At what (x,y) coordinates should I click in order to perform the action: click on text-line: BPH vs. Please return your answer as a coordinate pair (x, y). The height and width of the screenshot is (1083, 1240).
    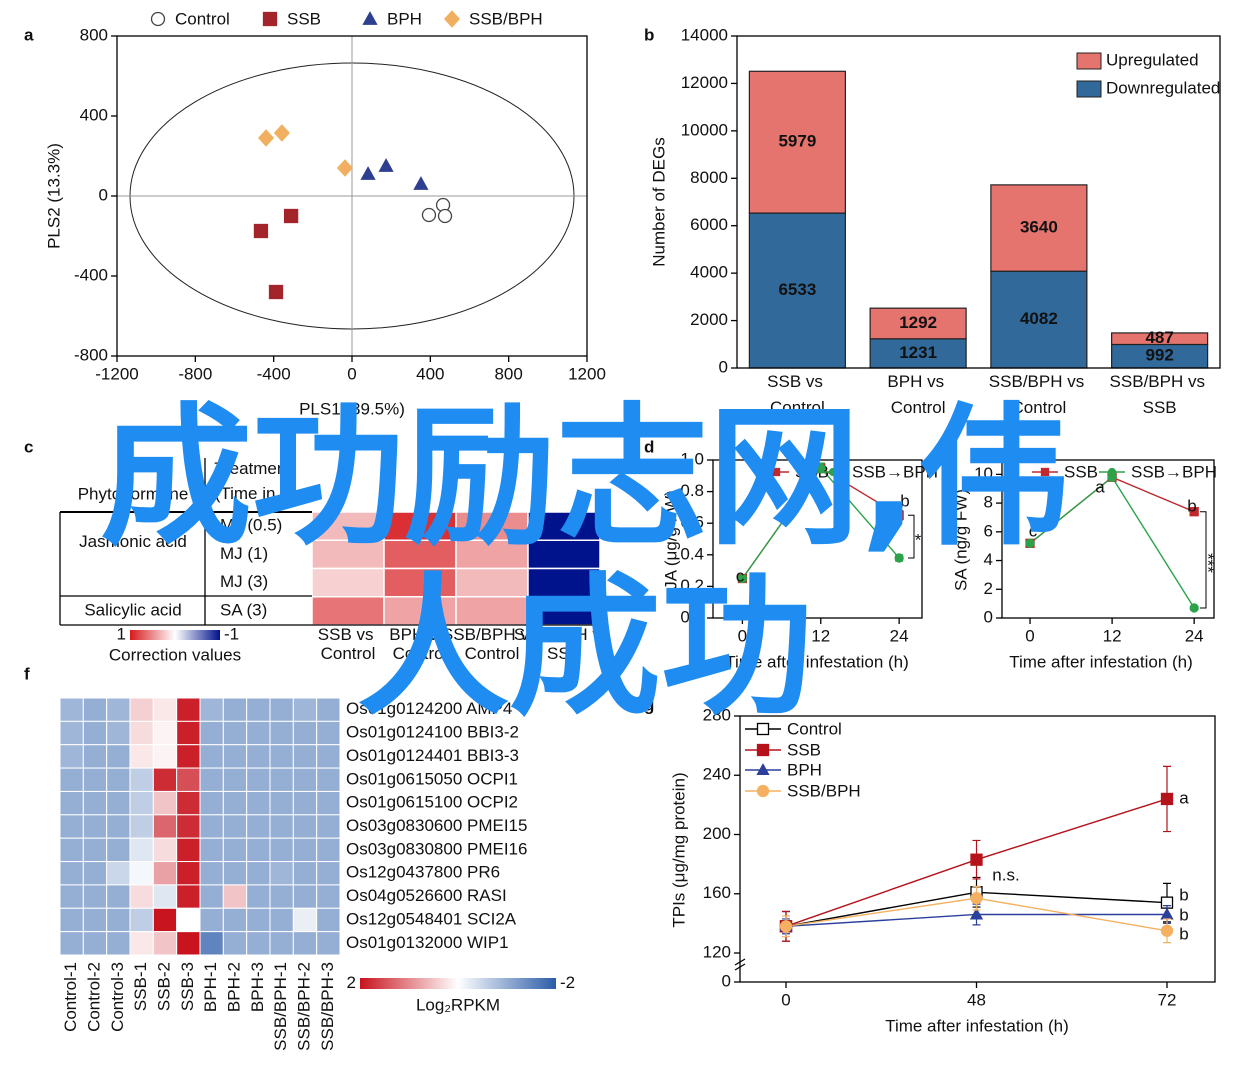
    Looking at the image, I should click on (419, 634).